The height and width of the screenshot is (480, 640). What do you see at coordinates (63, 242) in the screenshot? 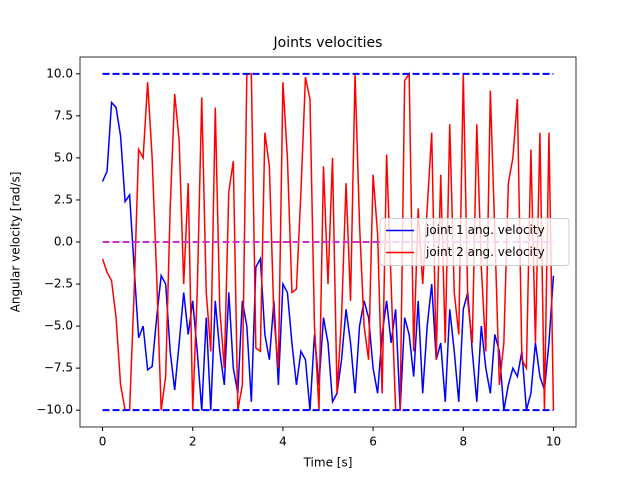
I see `y-tick-label: 0.0` at bounding box center [63, 242].